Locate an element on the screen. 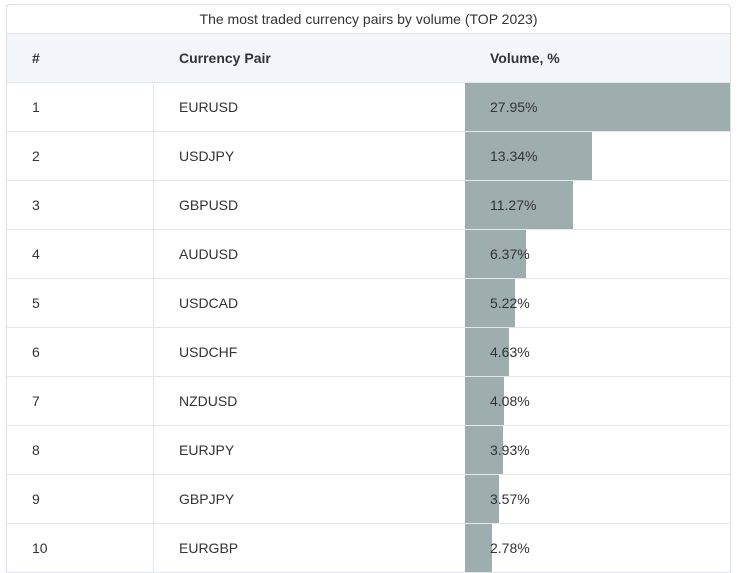 This screenshot has height=573, width=738. rank-cell: 6 is located at coordinates (36, 352).